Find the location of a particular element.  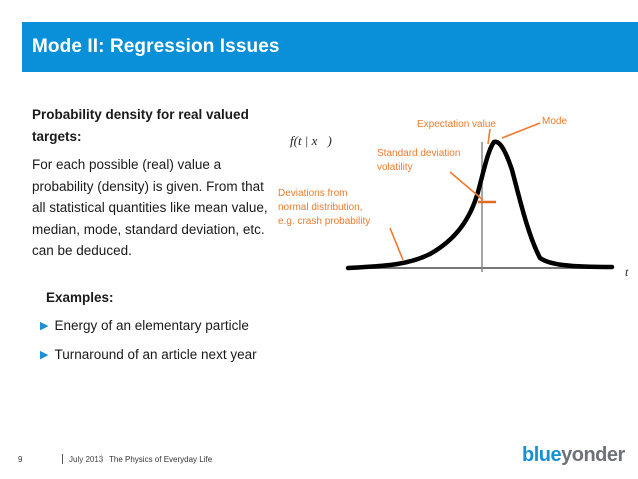

bullet-item: ▶ Turnaround of an article next year is located at coordinates (148, 354).